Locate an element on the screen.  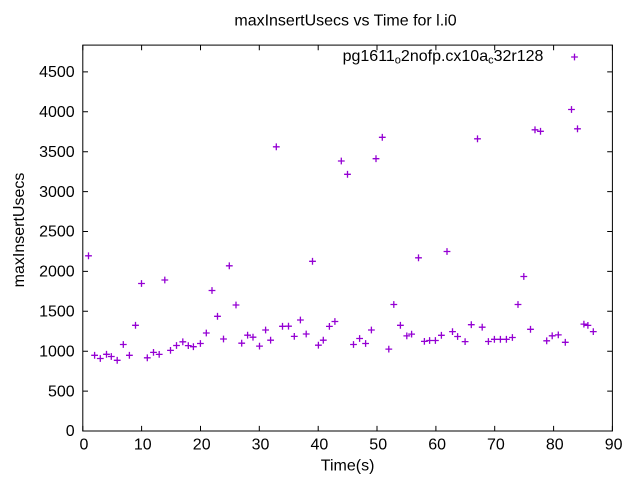
svg-text: 2500 is located at coordinates (57, 232).